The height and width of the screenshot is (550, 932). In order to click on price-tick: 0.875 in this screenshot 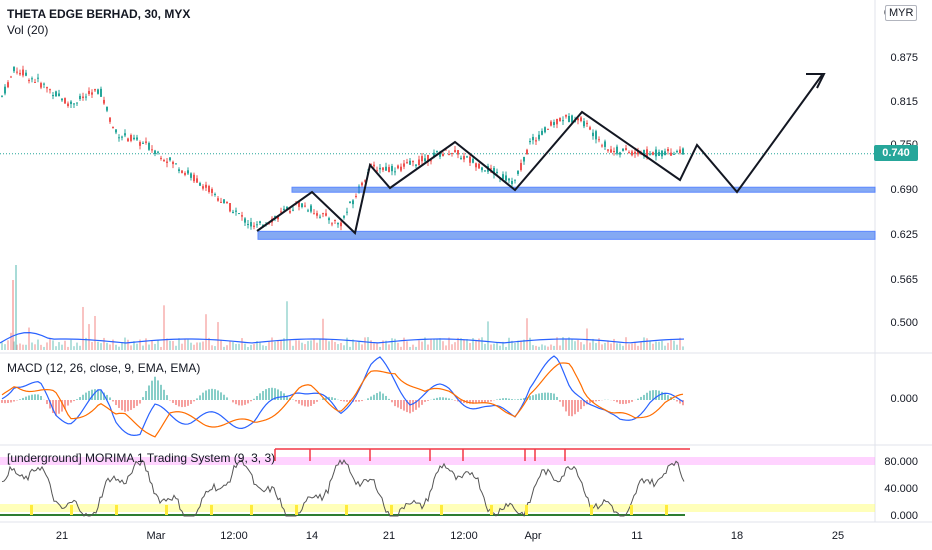, I will do `click(904, 58)`.